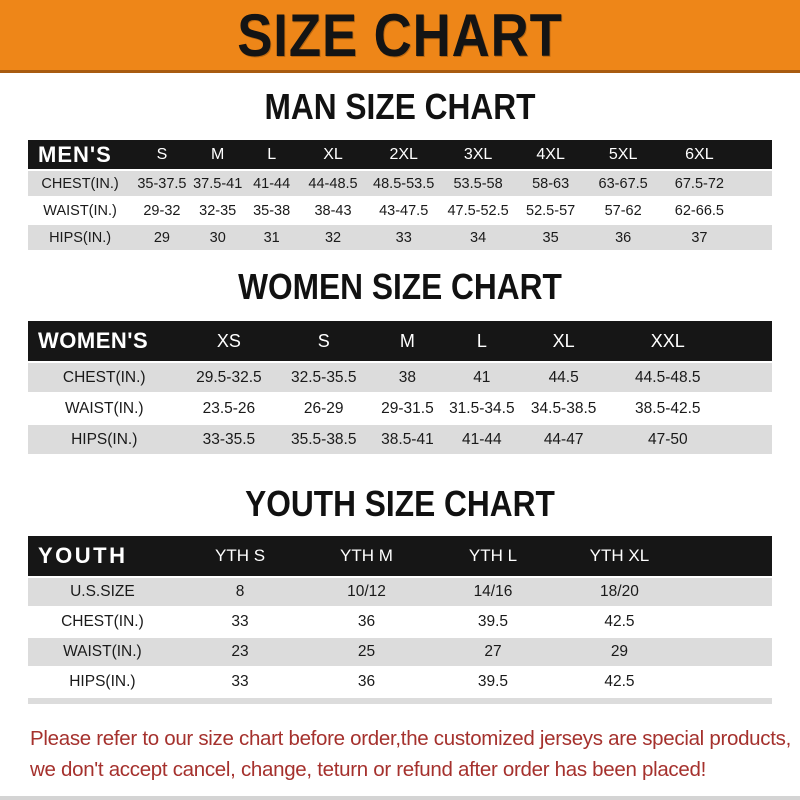 This screenshot has height=800, width=800. I want to click on page-bottom-divider, so click(400, 798).